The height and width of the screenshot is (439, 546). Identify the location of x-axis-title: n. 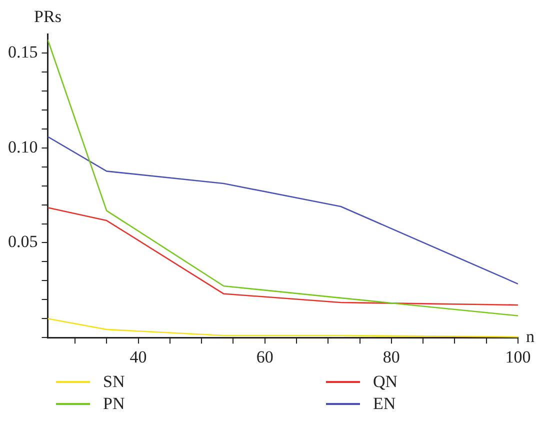
(530, 336).